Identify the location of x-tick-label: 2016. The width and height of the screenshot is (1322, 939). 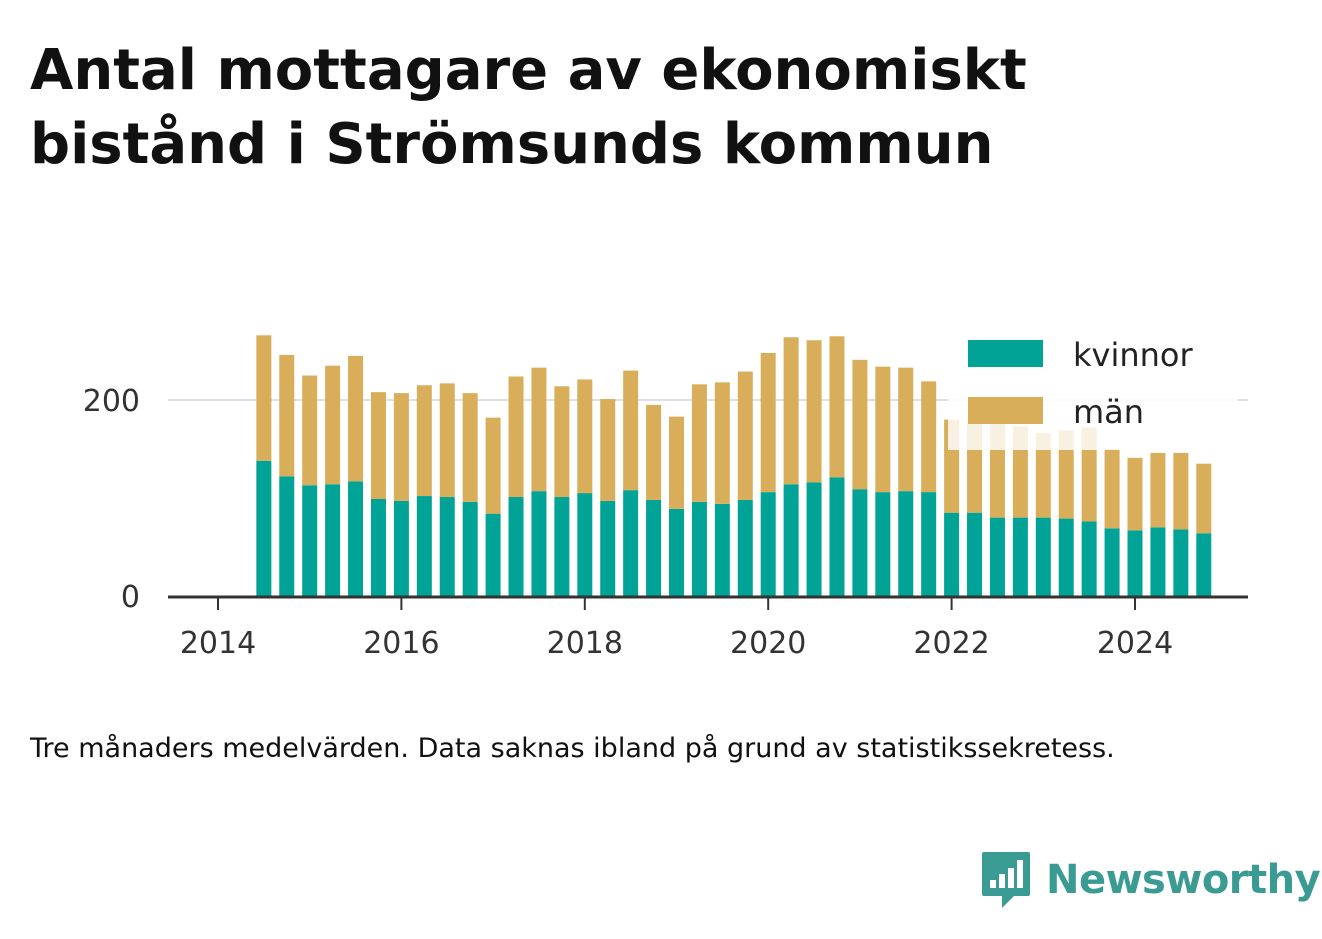
(401, 643).